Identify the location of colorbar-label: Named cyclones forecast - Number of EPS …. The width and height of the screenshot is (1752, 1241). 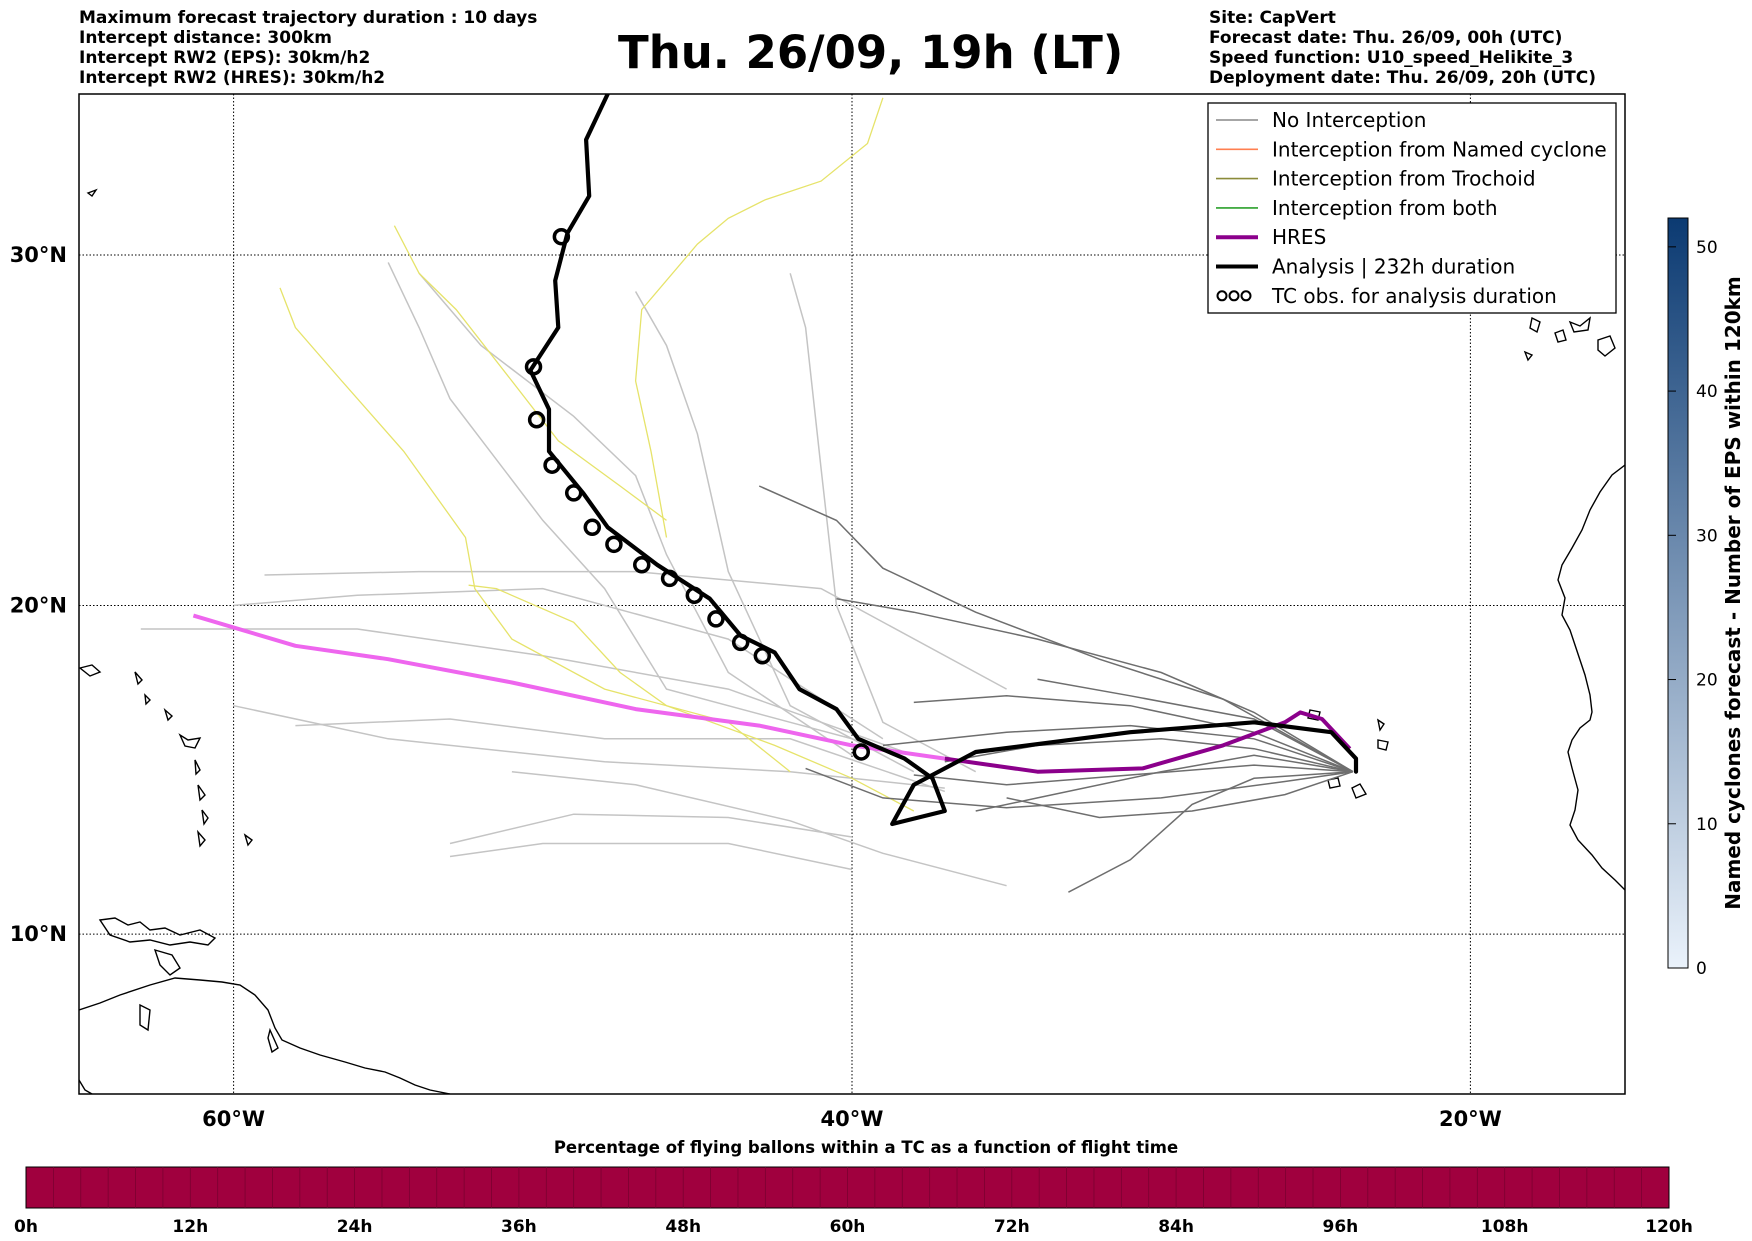
(1733, 593).